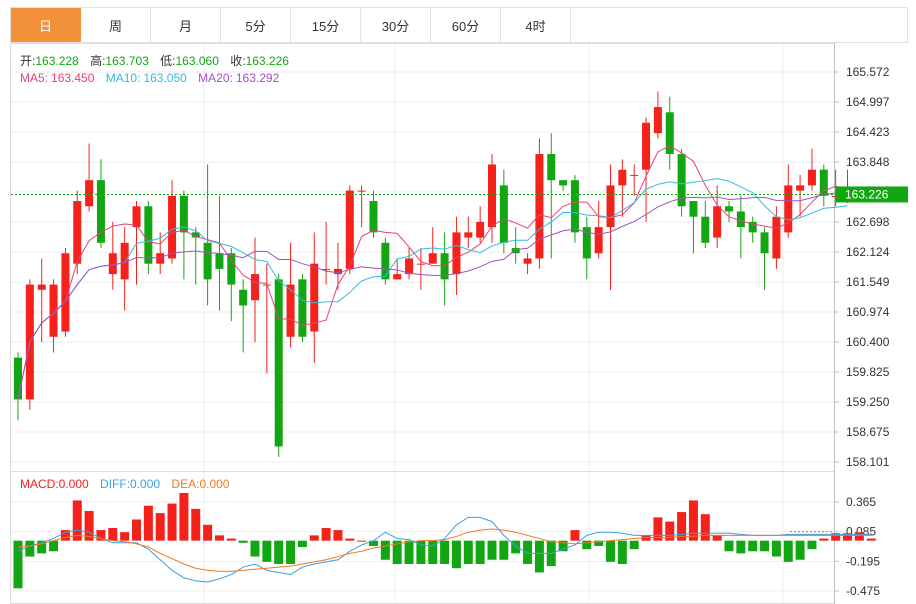 This screenshot has width=916, height=604. What do you see at coordinates (116, 25) in the screenshot?
I see `tab-week: 周` at bounding box center [116, 25].